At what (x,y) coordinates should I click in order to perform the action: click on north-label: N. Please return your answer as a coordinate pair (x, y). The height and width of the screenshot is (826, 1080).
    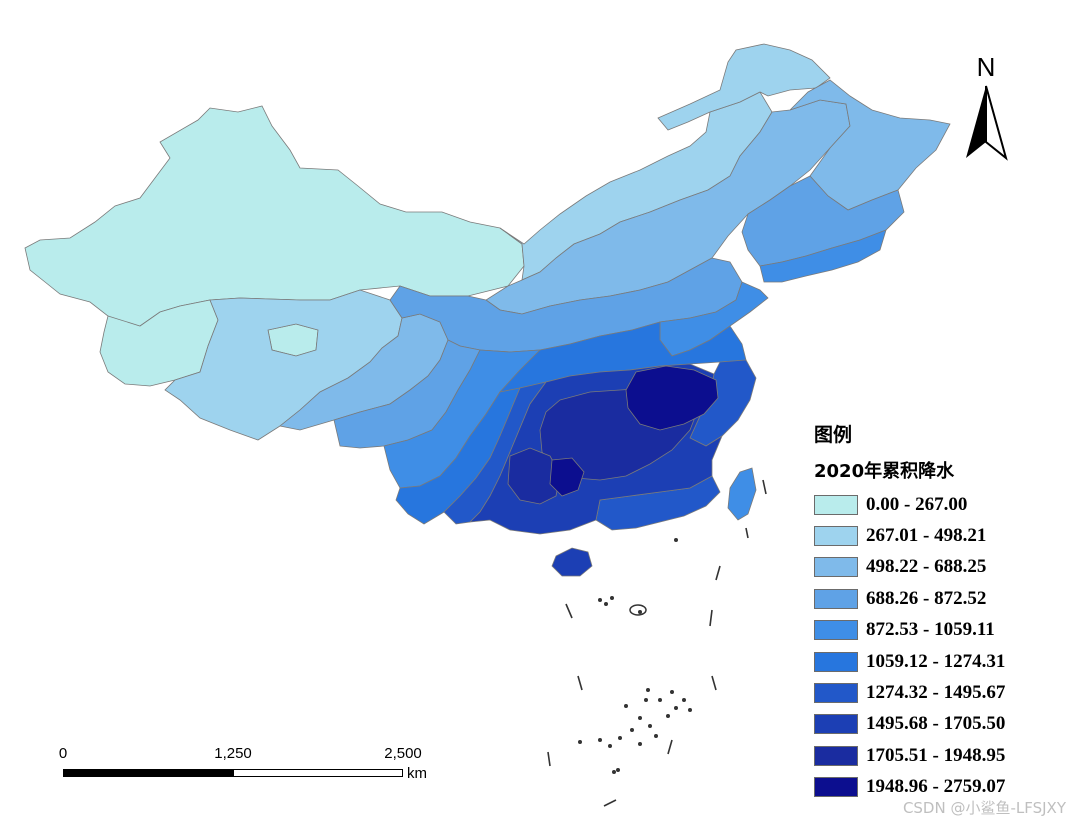
    Looking at the image, I should click on (986, 67).